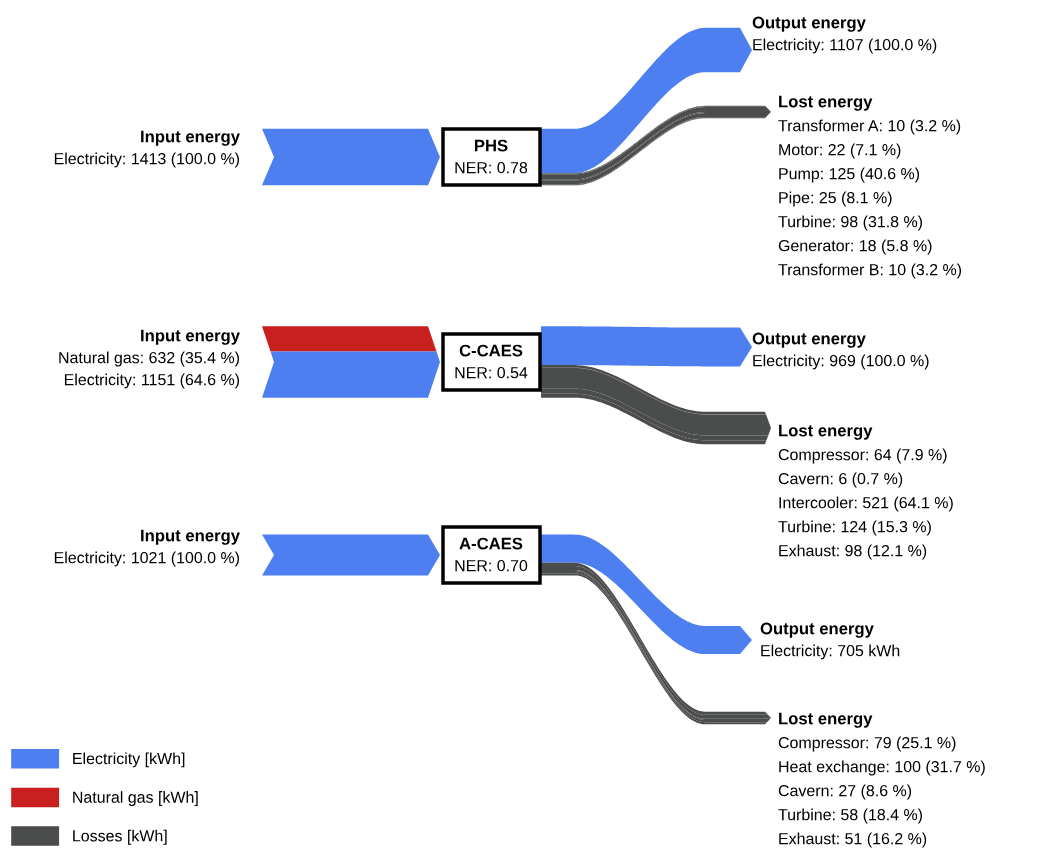 The image size is (1037, 857). What do you see at coordinates (147, 559) in the screenshot?
I see `data-label: Electricity: 1021 (100.0 %)` at bounding box center [147, 559].